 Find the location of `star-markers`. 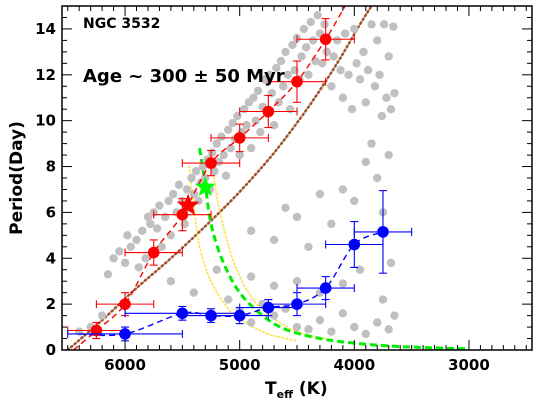

star-markers is located at coordinates (196, 196).